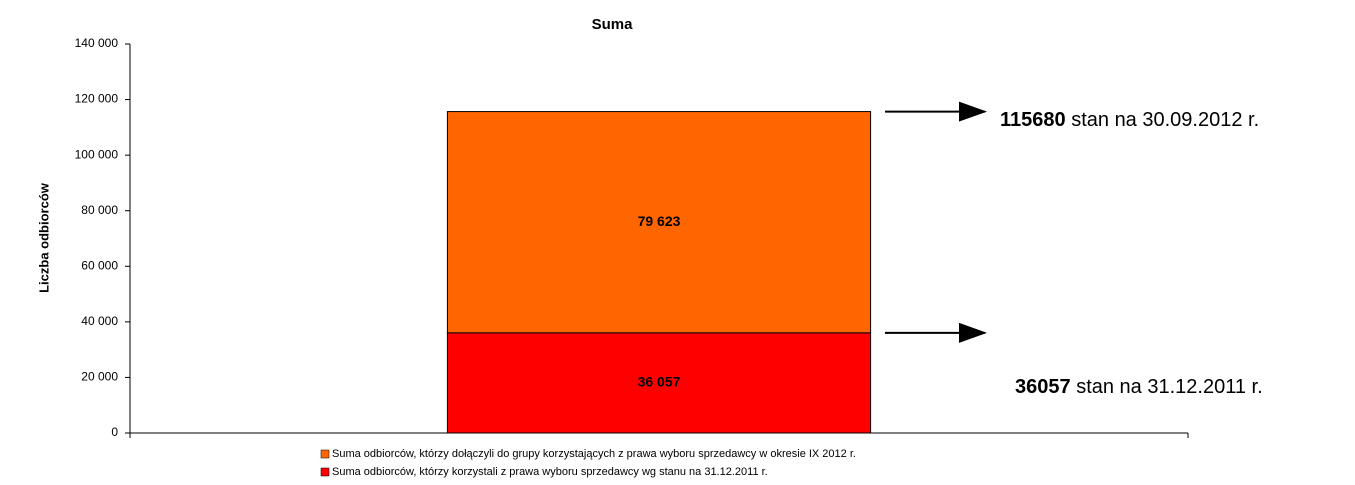 The height and width of the screenshot is (485, 1355). I want to click on value-label: 36 057, so click(659, 382).